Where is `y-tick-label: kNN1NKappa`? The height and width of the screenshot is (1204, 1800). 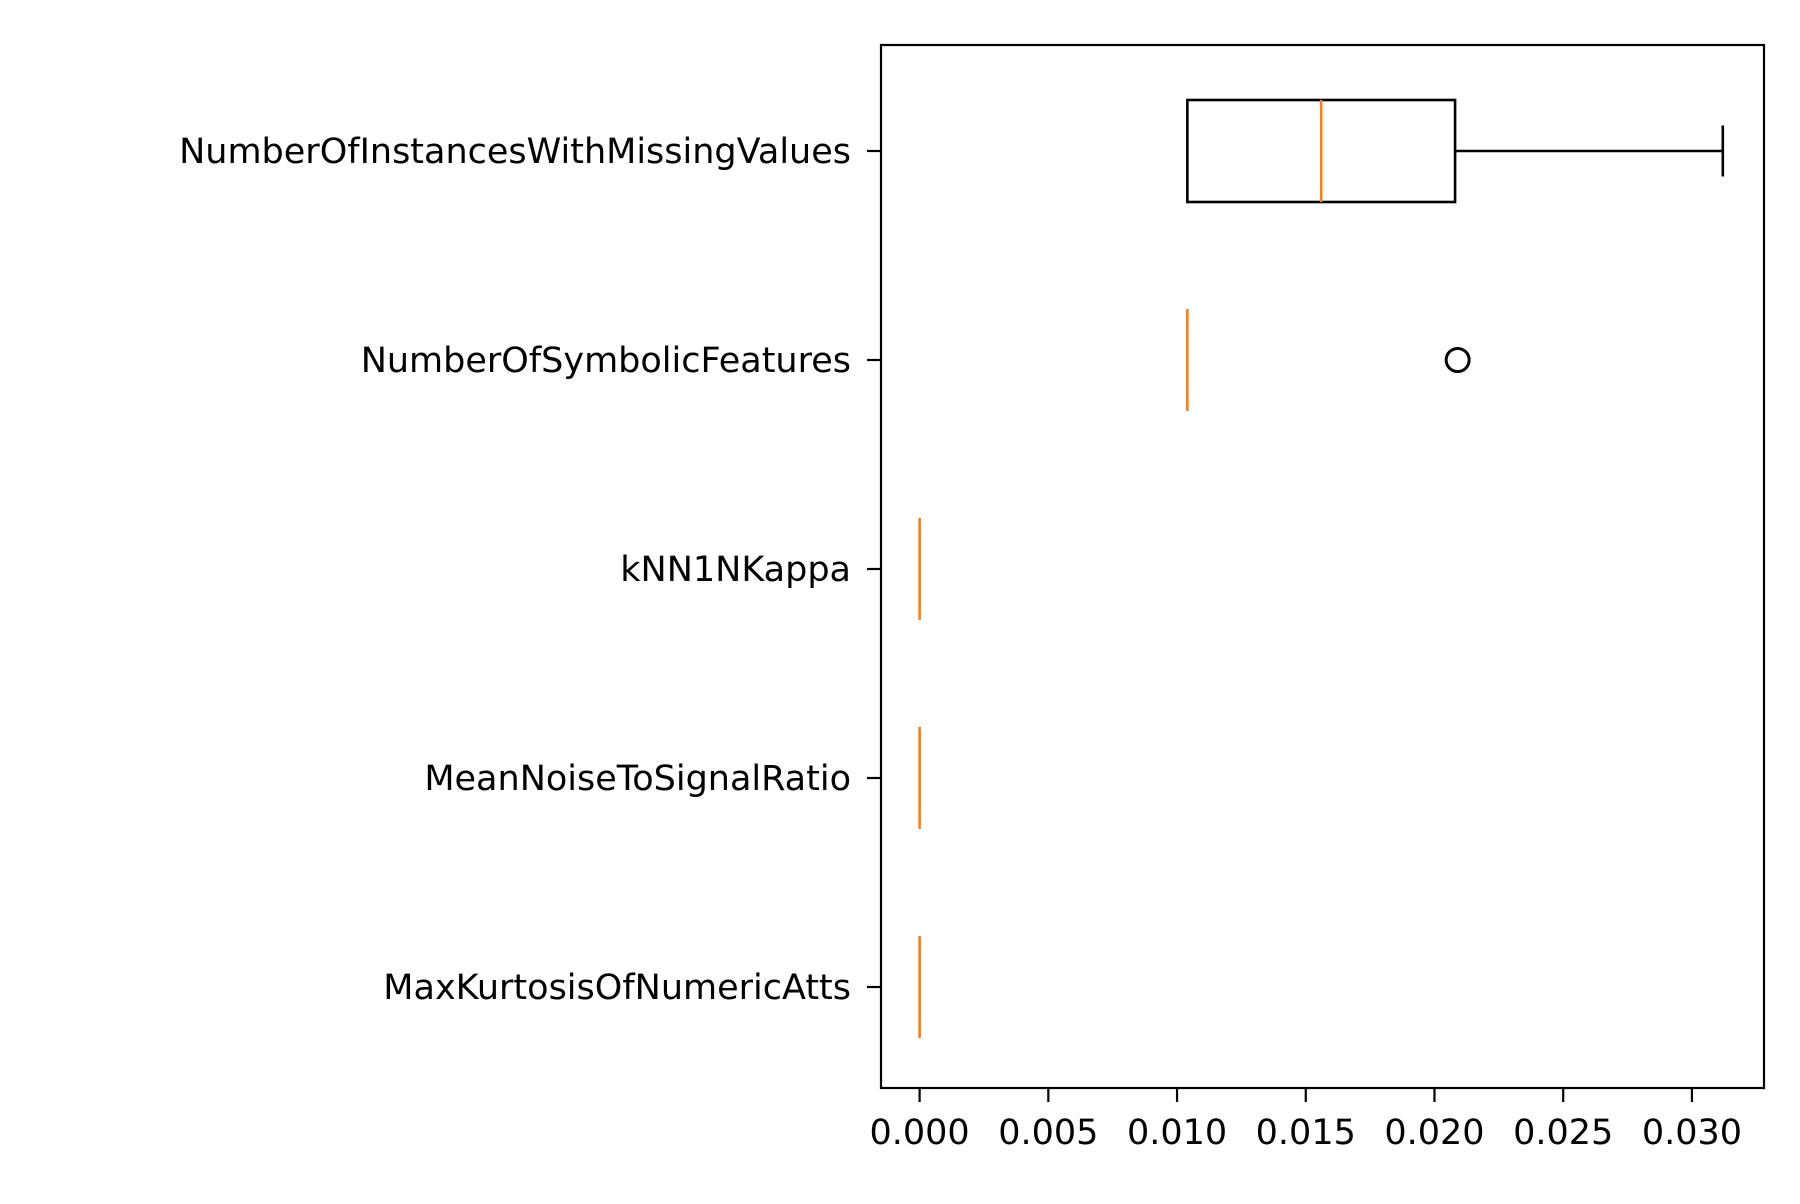
y-tick-label: kNN1NKappa is located at coordinates (735, 570).